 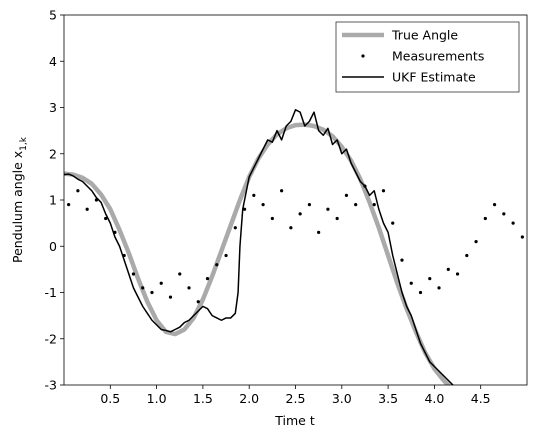 What do you see at coordinates (388, 398) in the screenshot?
I see `x-tick-label: 3.5` at bounding box center [388, 398].